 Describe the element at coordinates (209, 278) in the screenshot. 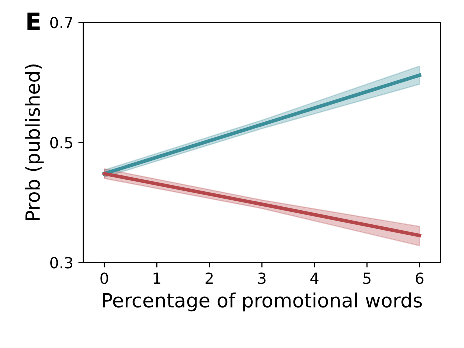

I see `x-tick-label: 2` at that location.